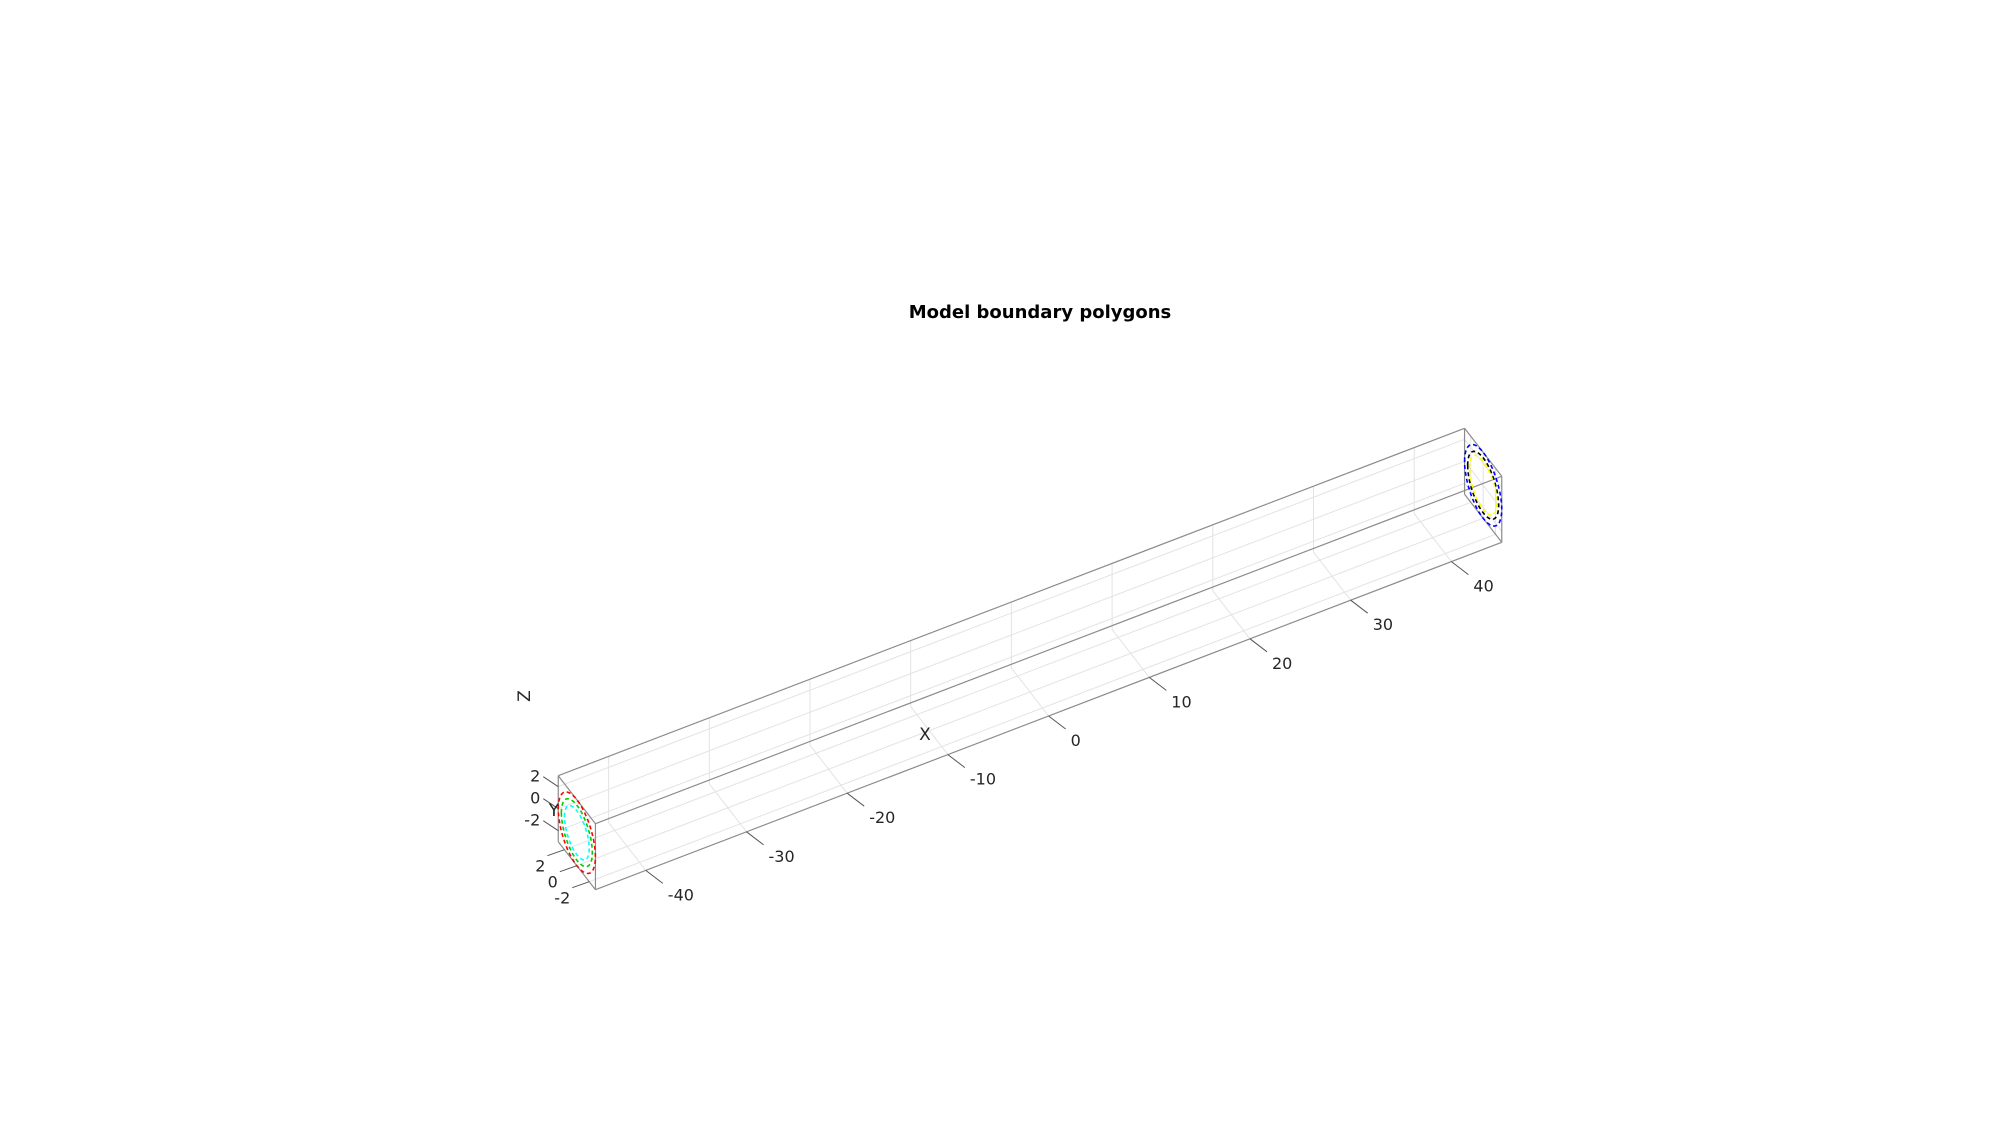 Image resolution: width=2000 pixels, height=1121 pixels. What do you see at coordinates (1076, 740) in the screenshot?
I see `x-tick-label: 0` at bounding box center [1076, 740].